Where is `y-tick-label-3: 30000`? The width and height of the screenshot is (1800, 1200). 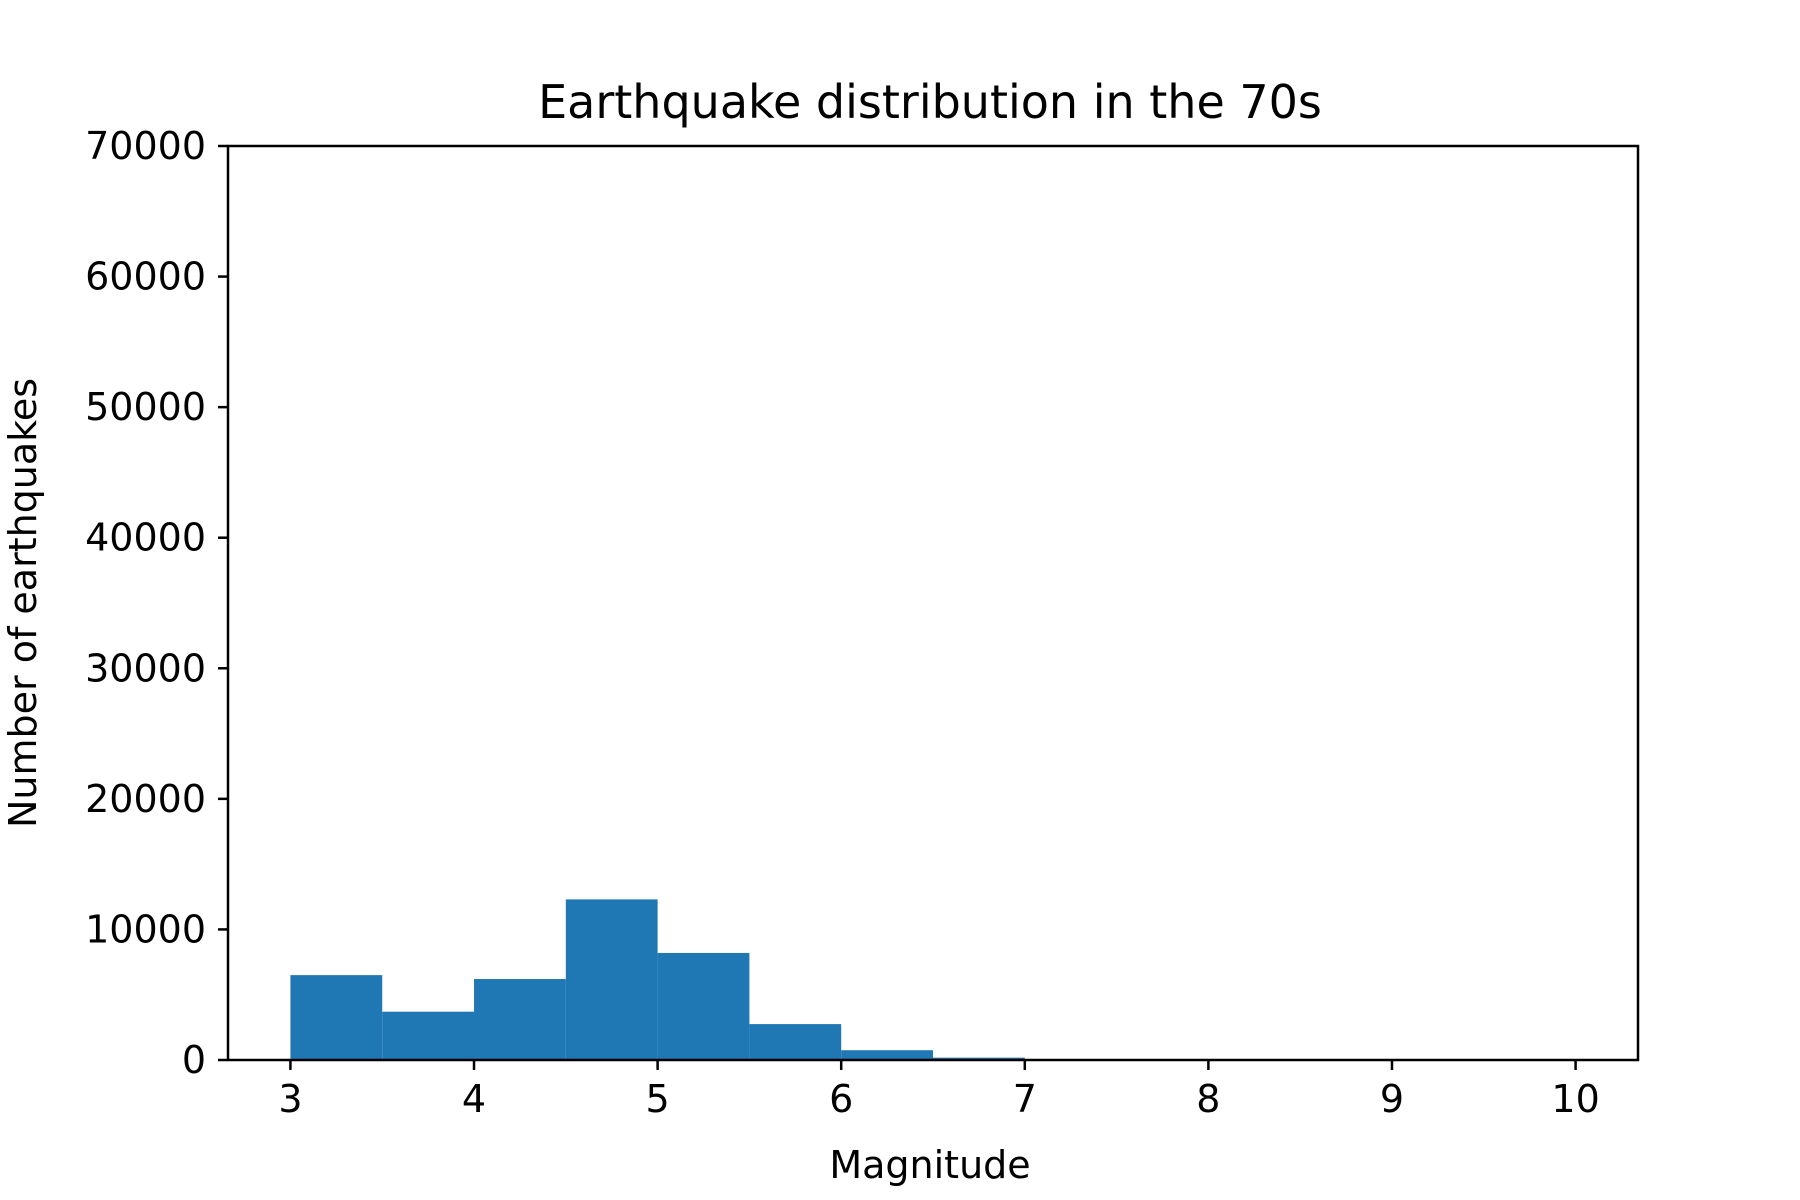 y-tick-label-3: 30000 is located at coordinates (145, 668).